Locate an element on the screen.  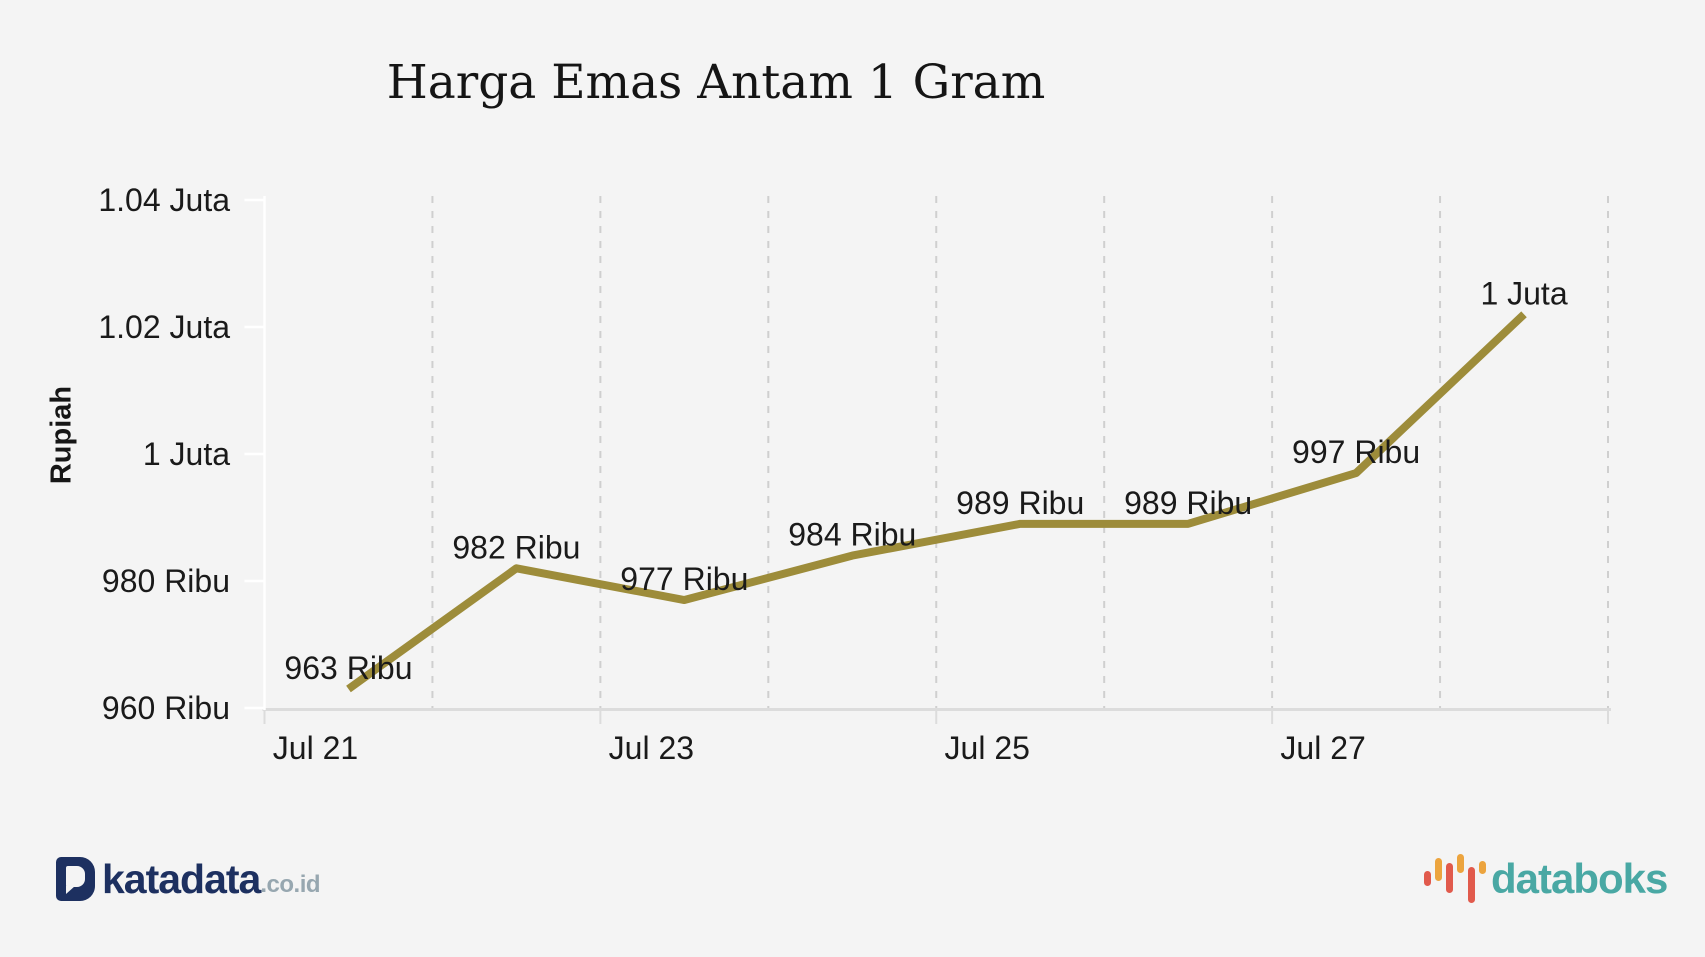
katadata-domain-suffix: .co.id is located at coordinates (290, 884).